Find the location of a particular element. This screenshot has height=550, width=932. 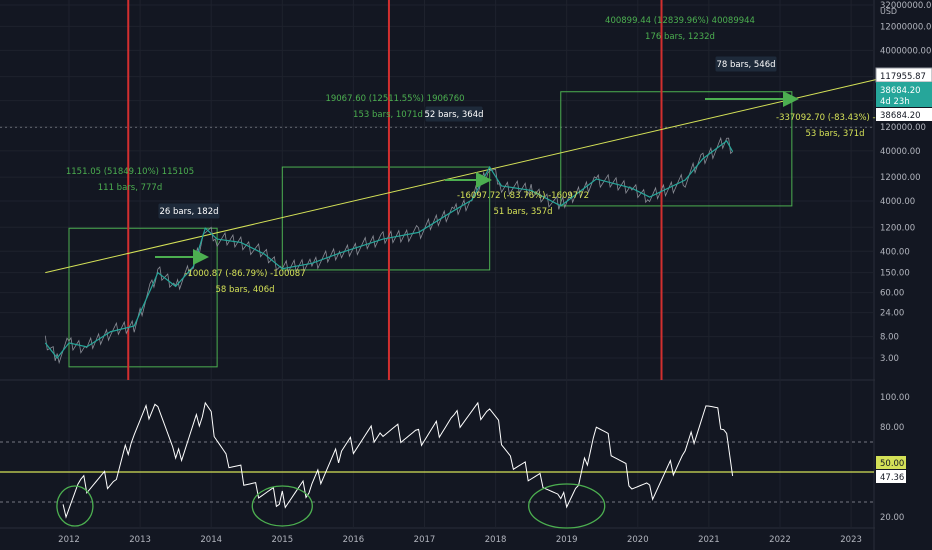

annotation-gain-1: 1151.05 (51849.10%) 115105 is located at coordinates (130, 172).